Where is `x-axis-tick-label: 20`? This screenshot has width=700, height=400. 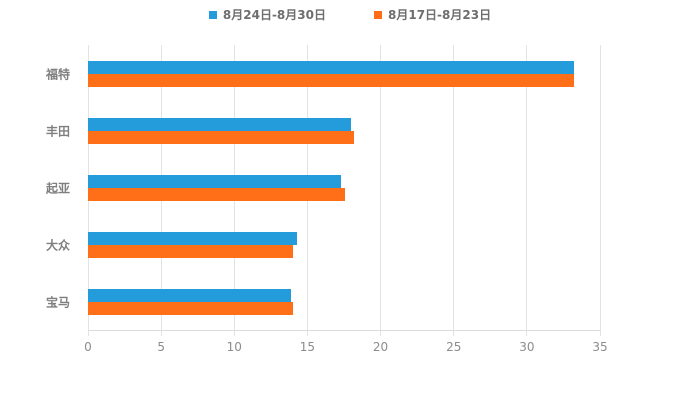 x-axis-tick-label: 20 is located at coordinates (380, 347).